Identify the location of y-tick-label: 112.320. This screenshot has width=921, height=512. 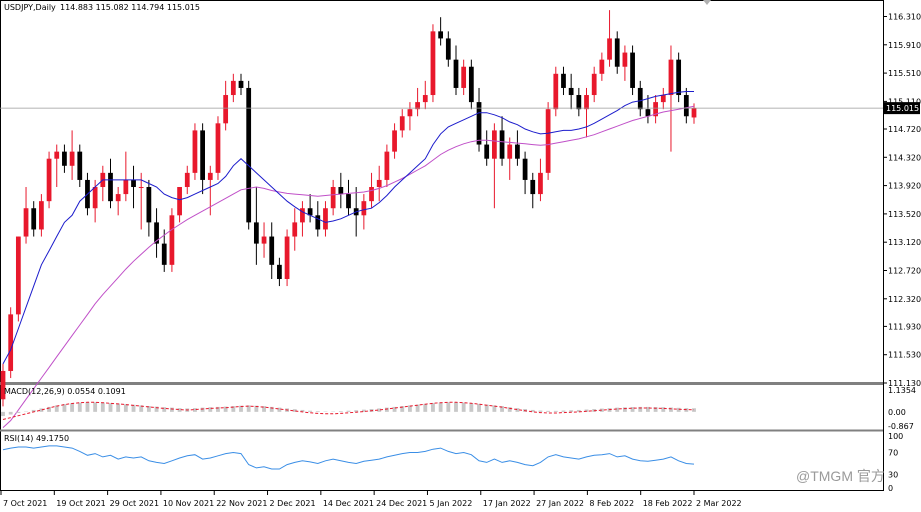
(904, 299).